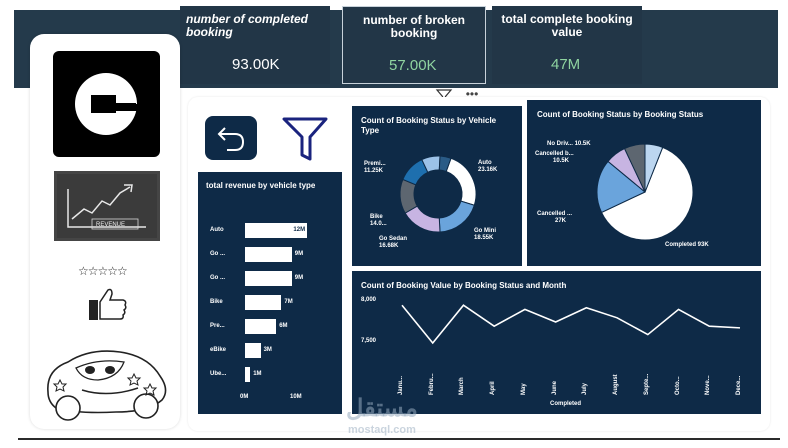 The width and height of the screenshot is (788, 448). What do you see at coordinates (681, 245) in the screenshot?
I see `pie-slice-category: Completed` at bounding box center [681, 245].